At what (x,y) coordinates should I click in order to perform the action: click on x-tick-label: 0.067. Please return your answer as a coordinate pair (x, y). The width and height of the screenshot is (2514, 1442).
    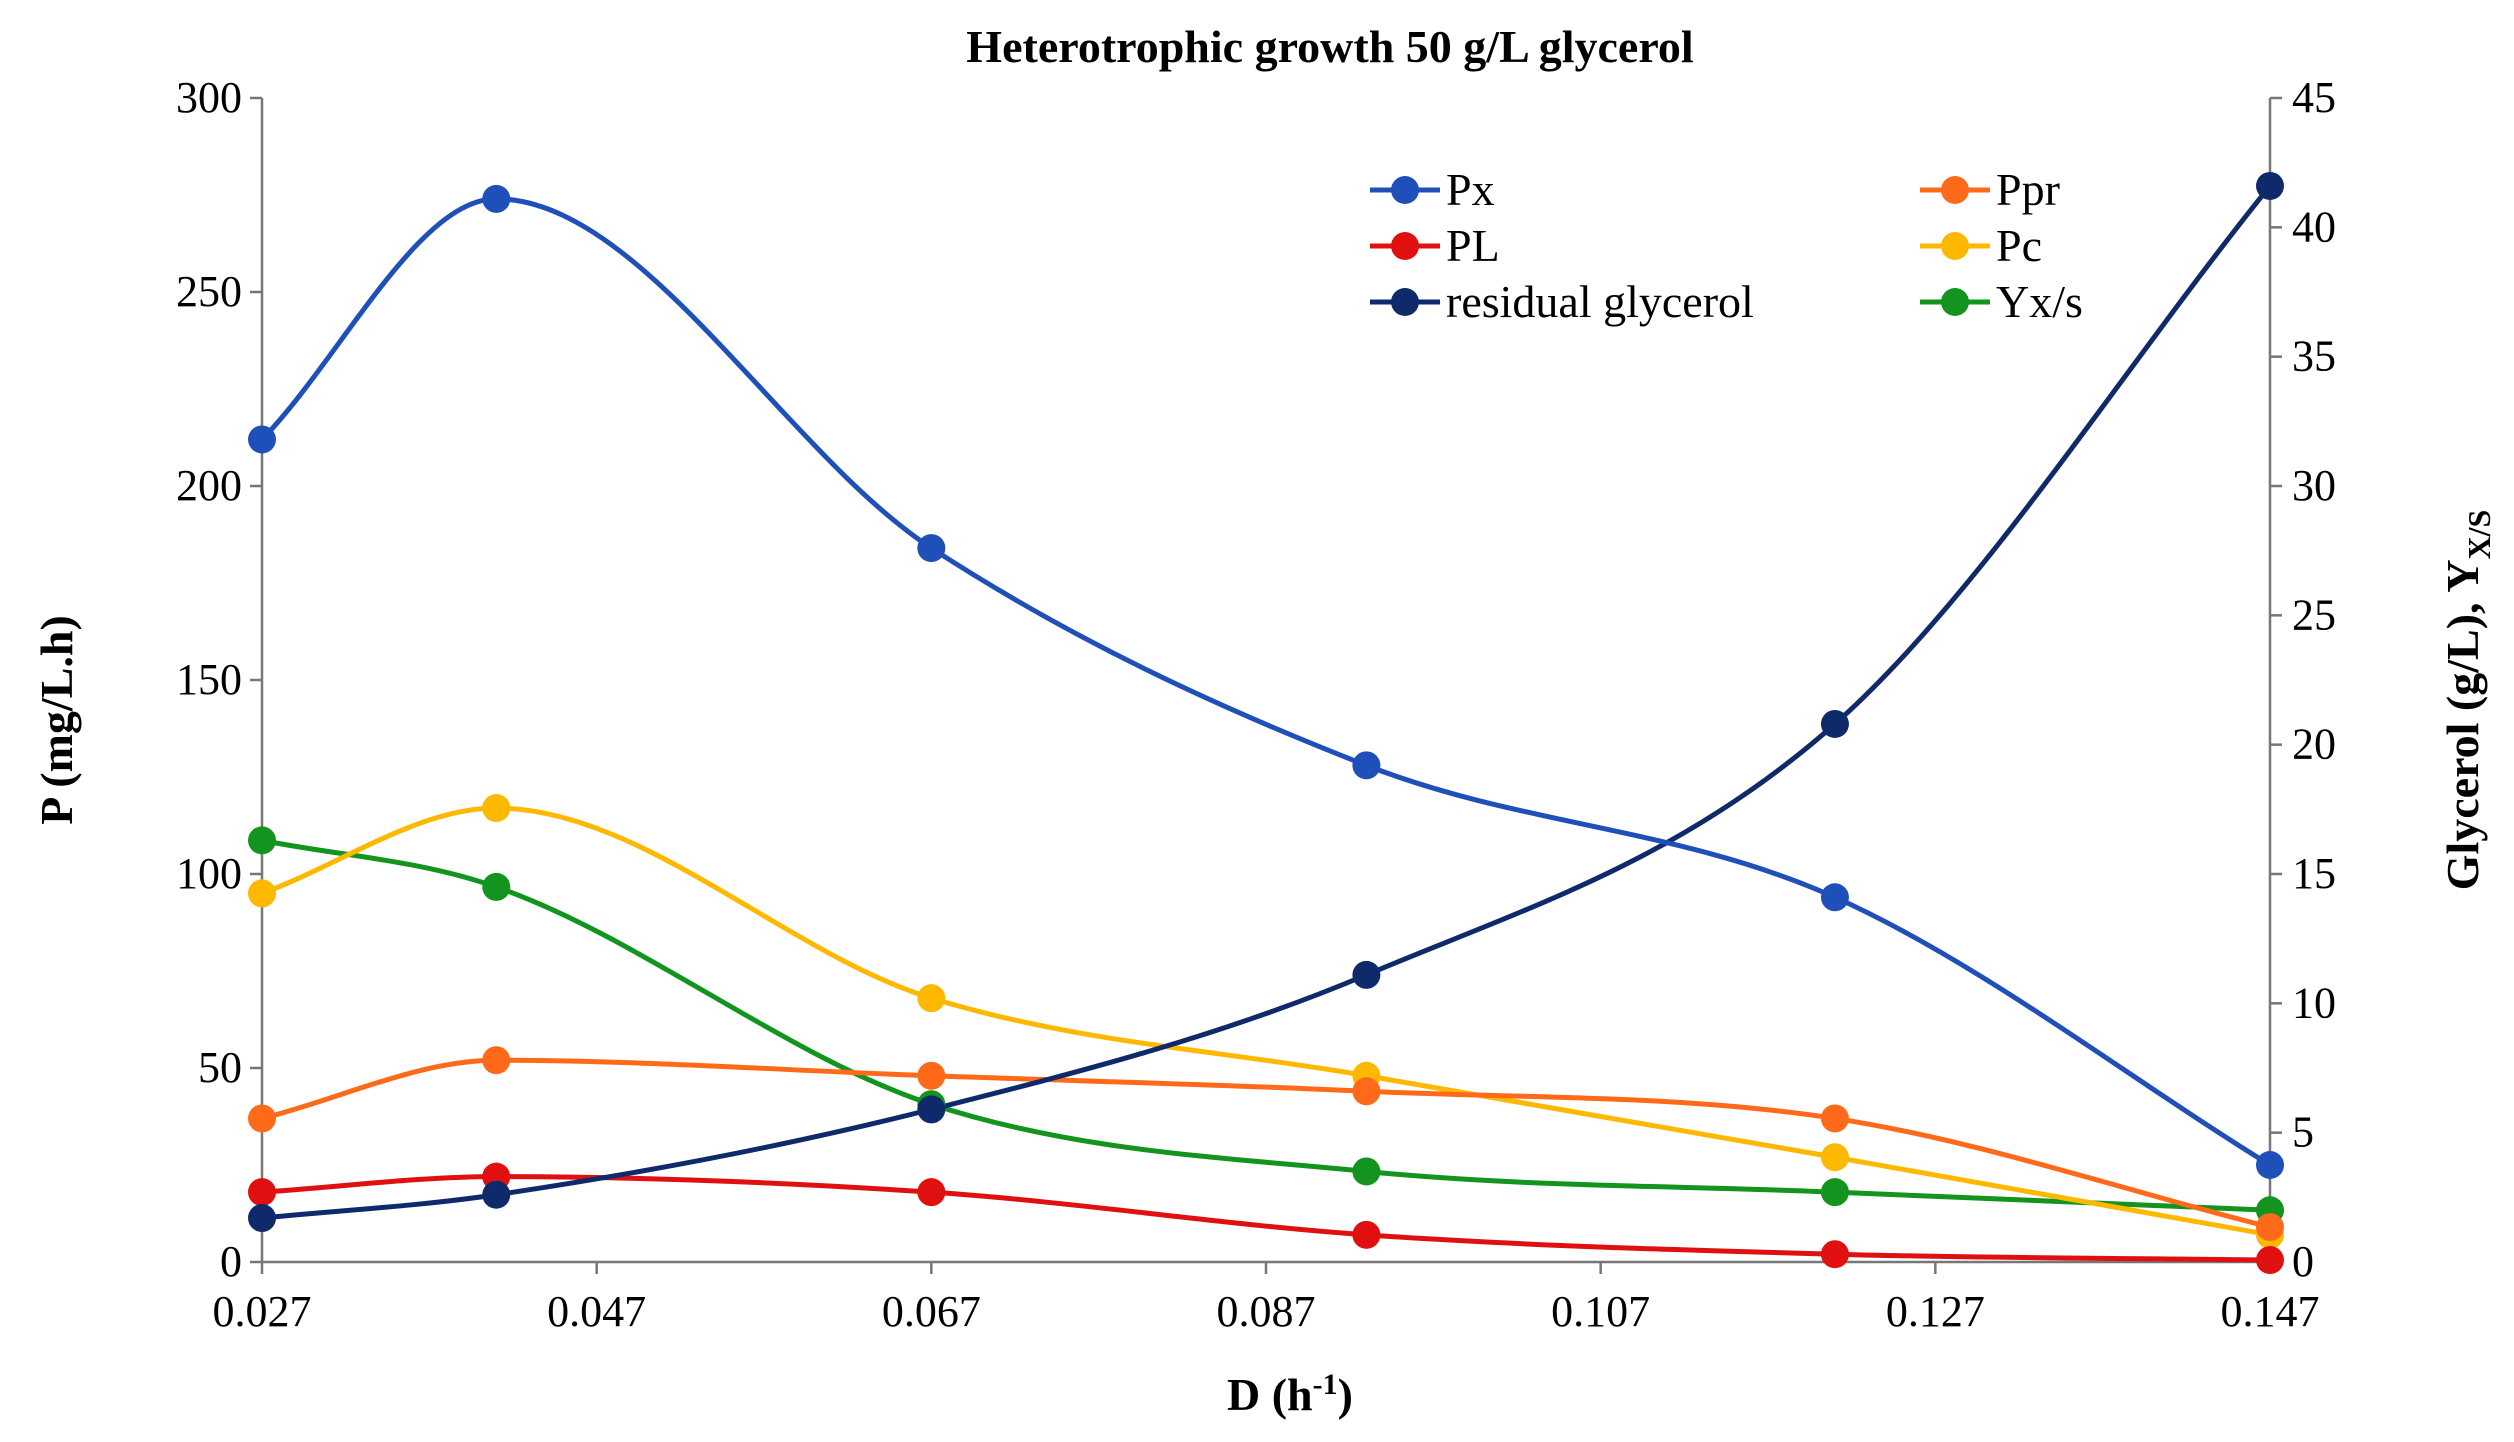
    Looking at the image, I should click on (931, 1311).